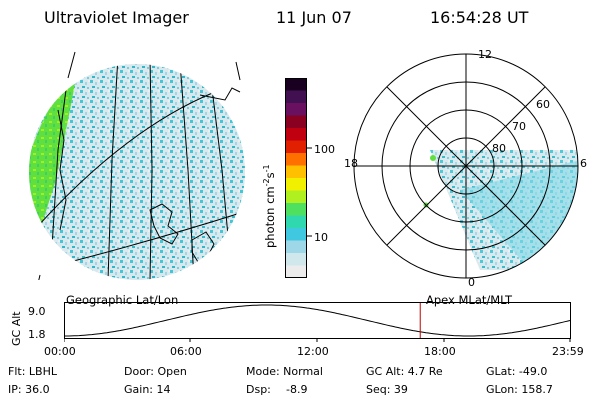 This screenshot has width=600, height=400. I want to click on info-glat: GLat: -49.0, so click(517, 371).